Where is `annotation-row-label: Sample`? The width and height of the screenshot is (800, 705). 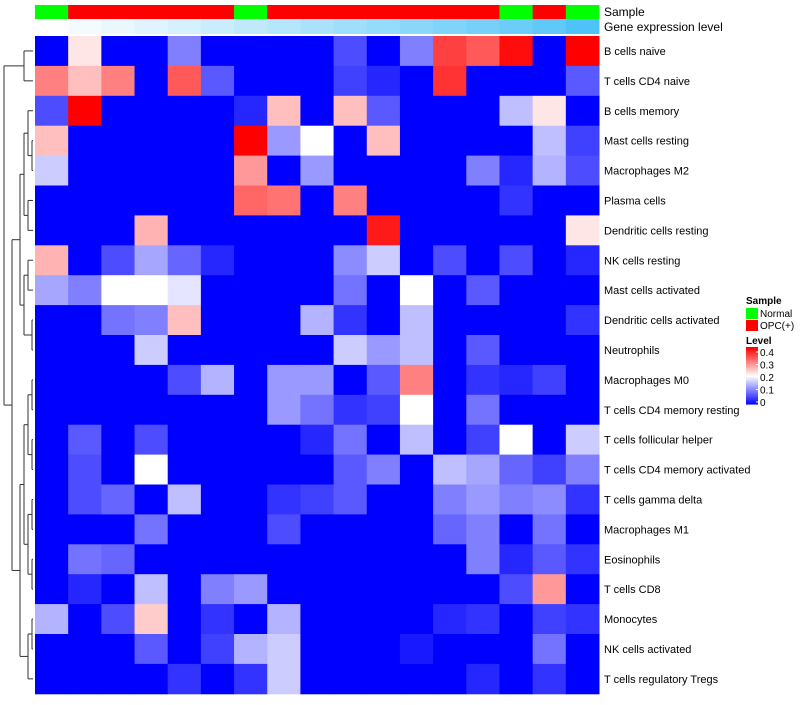 annotation-row-label: Sample is located at coordinates (624, 12).